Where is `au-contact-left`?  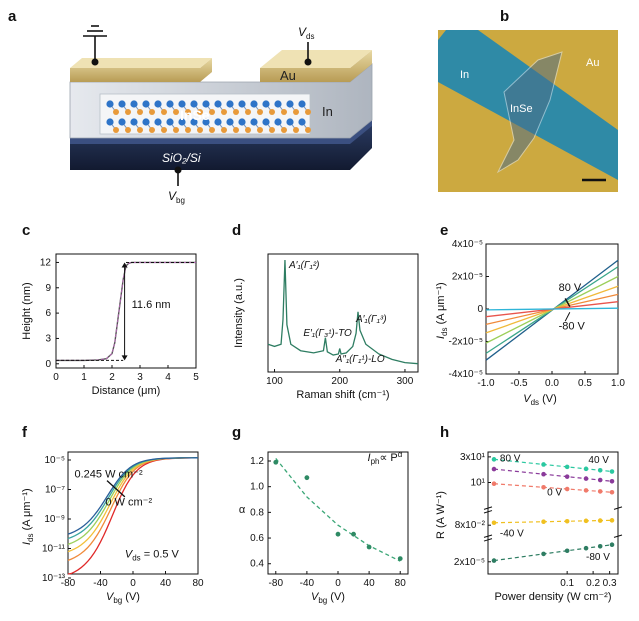 au-contact-left is located at coordinates (141, 70).